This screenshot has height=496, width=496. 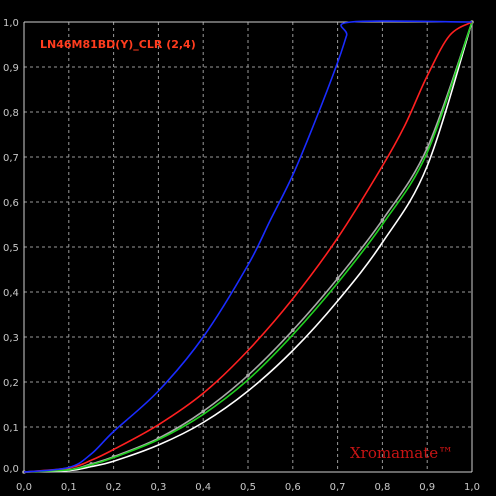 I want to click on x-tick-label: 0,2, so click(x=114, y=487).